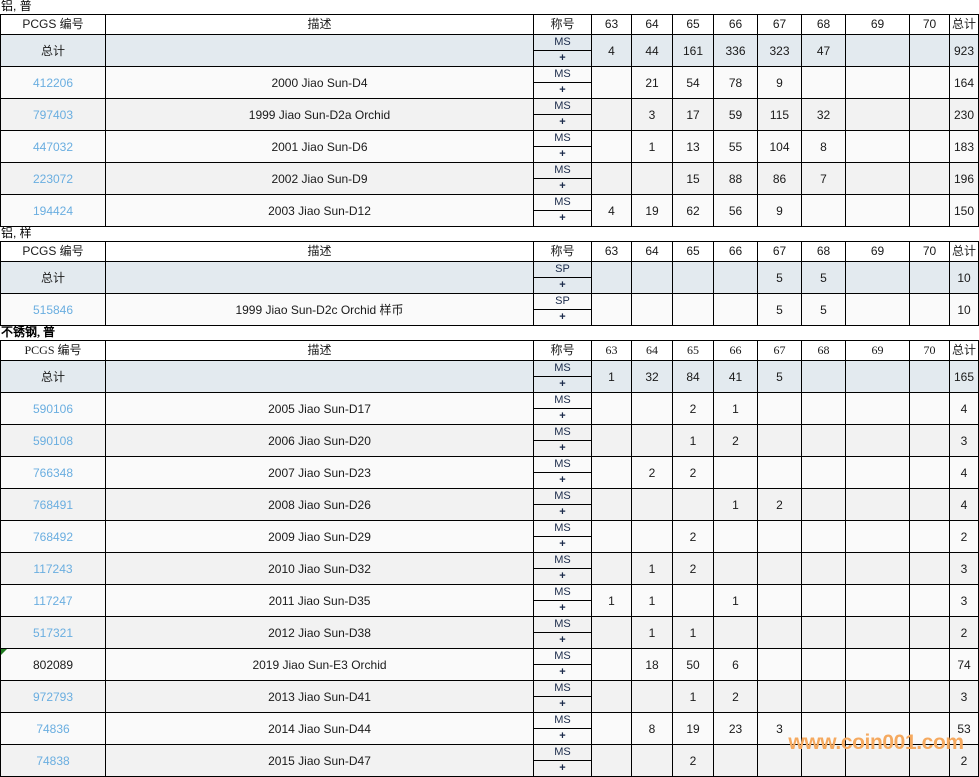  What do you see at coordinates (652, 728) in the screenshot?
I see `cell-count-64: 8` at bounding box center [652, 728].